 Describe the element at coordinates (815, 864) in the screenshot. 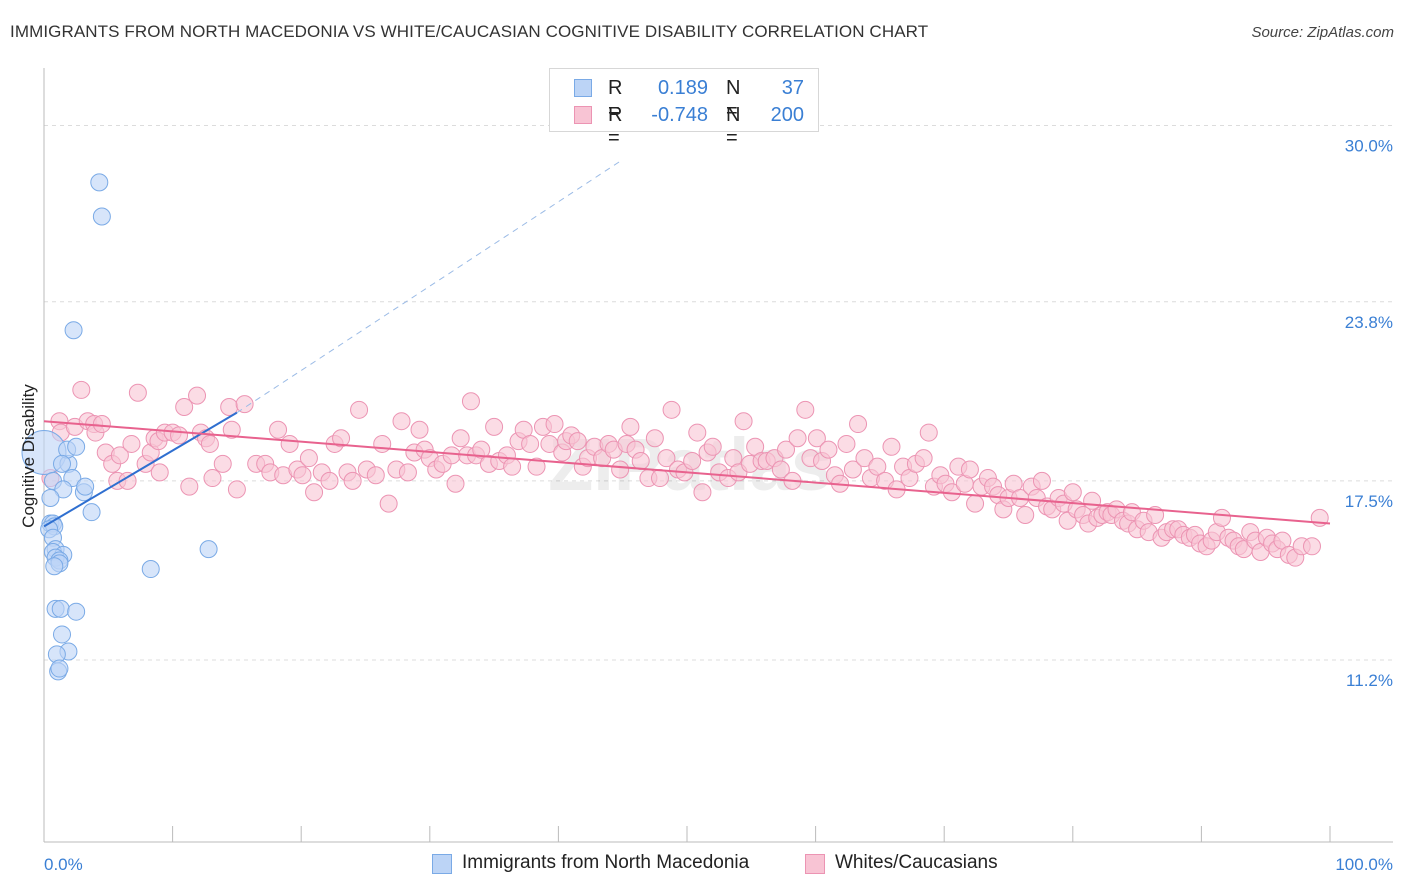

I see `bottom-legend-swatch-pink` at that location.